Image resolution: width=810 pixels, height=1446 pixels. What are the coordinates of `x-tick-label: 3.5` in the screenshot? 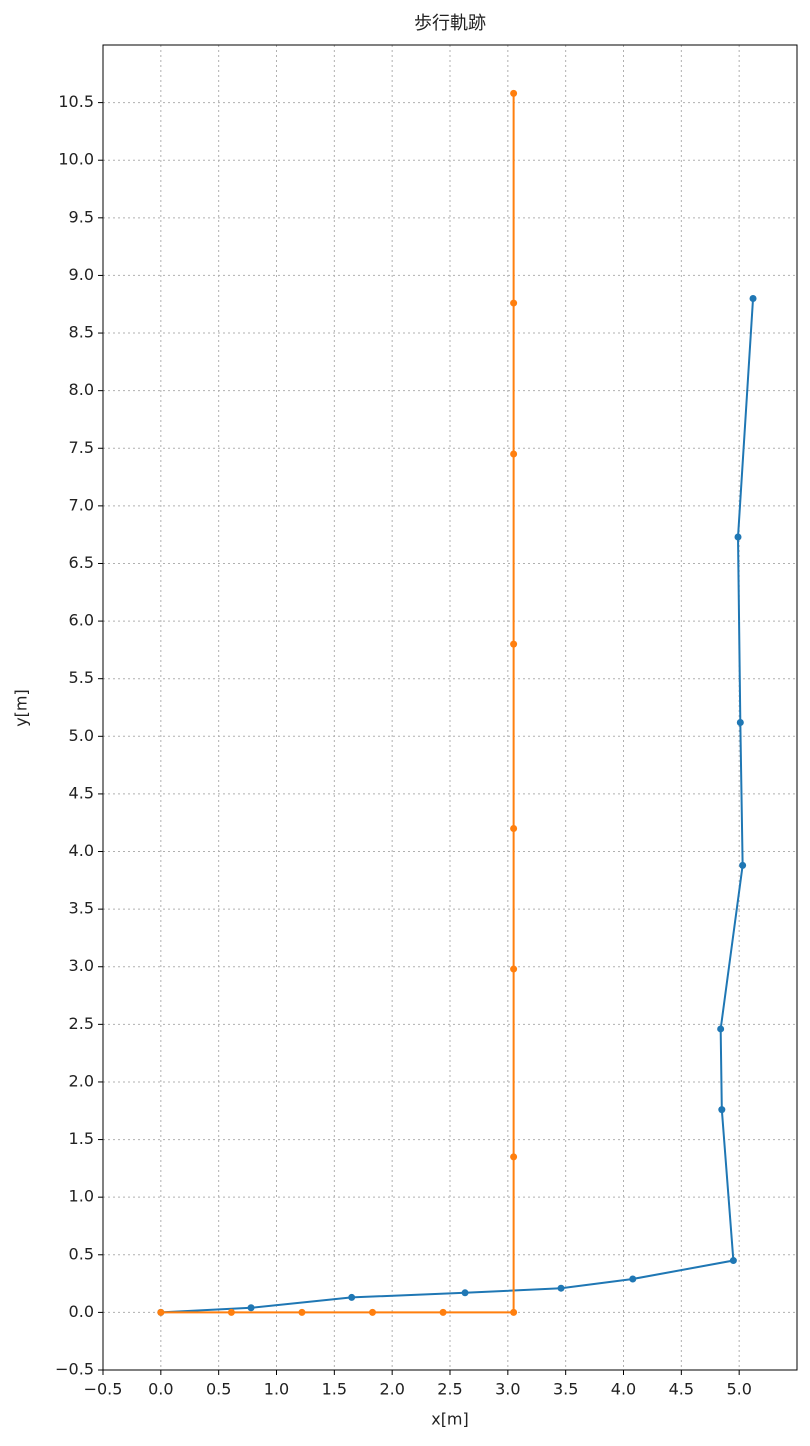 It's located at (565, 1389).